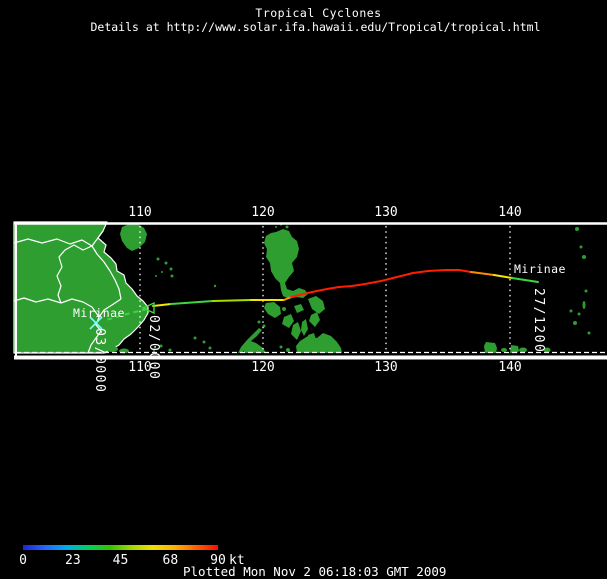 Image resolution: width=607 pixels, height=579 pixels. What do you see at coordinates (96, 323) in the screenshot?
I see `x-marker-icon` at bounding box center [96, 323].